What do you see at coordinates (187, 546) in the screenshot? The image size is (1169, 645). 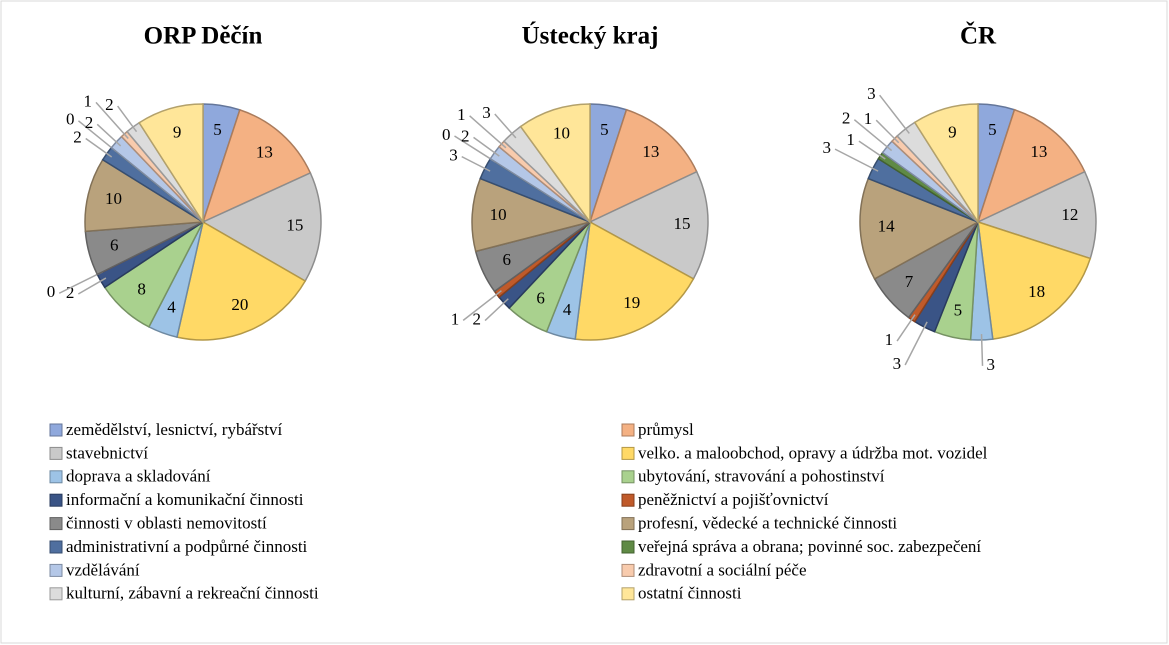 I see `legend-label: administrativní a podpůrné činnosti` at bounding box center [187, 546].